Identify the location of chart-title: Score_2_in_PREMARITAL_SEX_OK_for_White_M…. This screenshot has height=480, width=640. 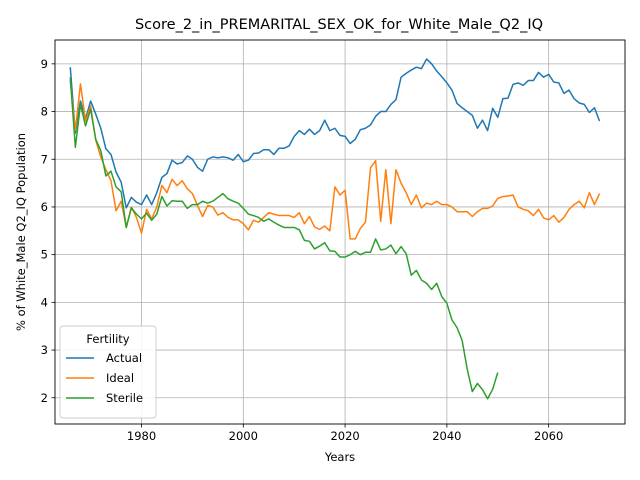
(339, 25).